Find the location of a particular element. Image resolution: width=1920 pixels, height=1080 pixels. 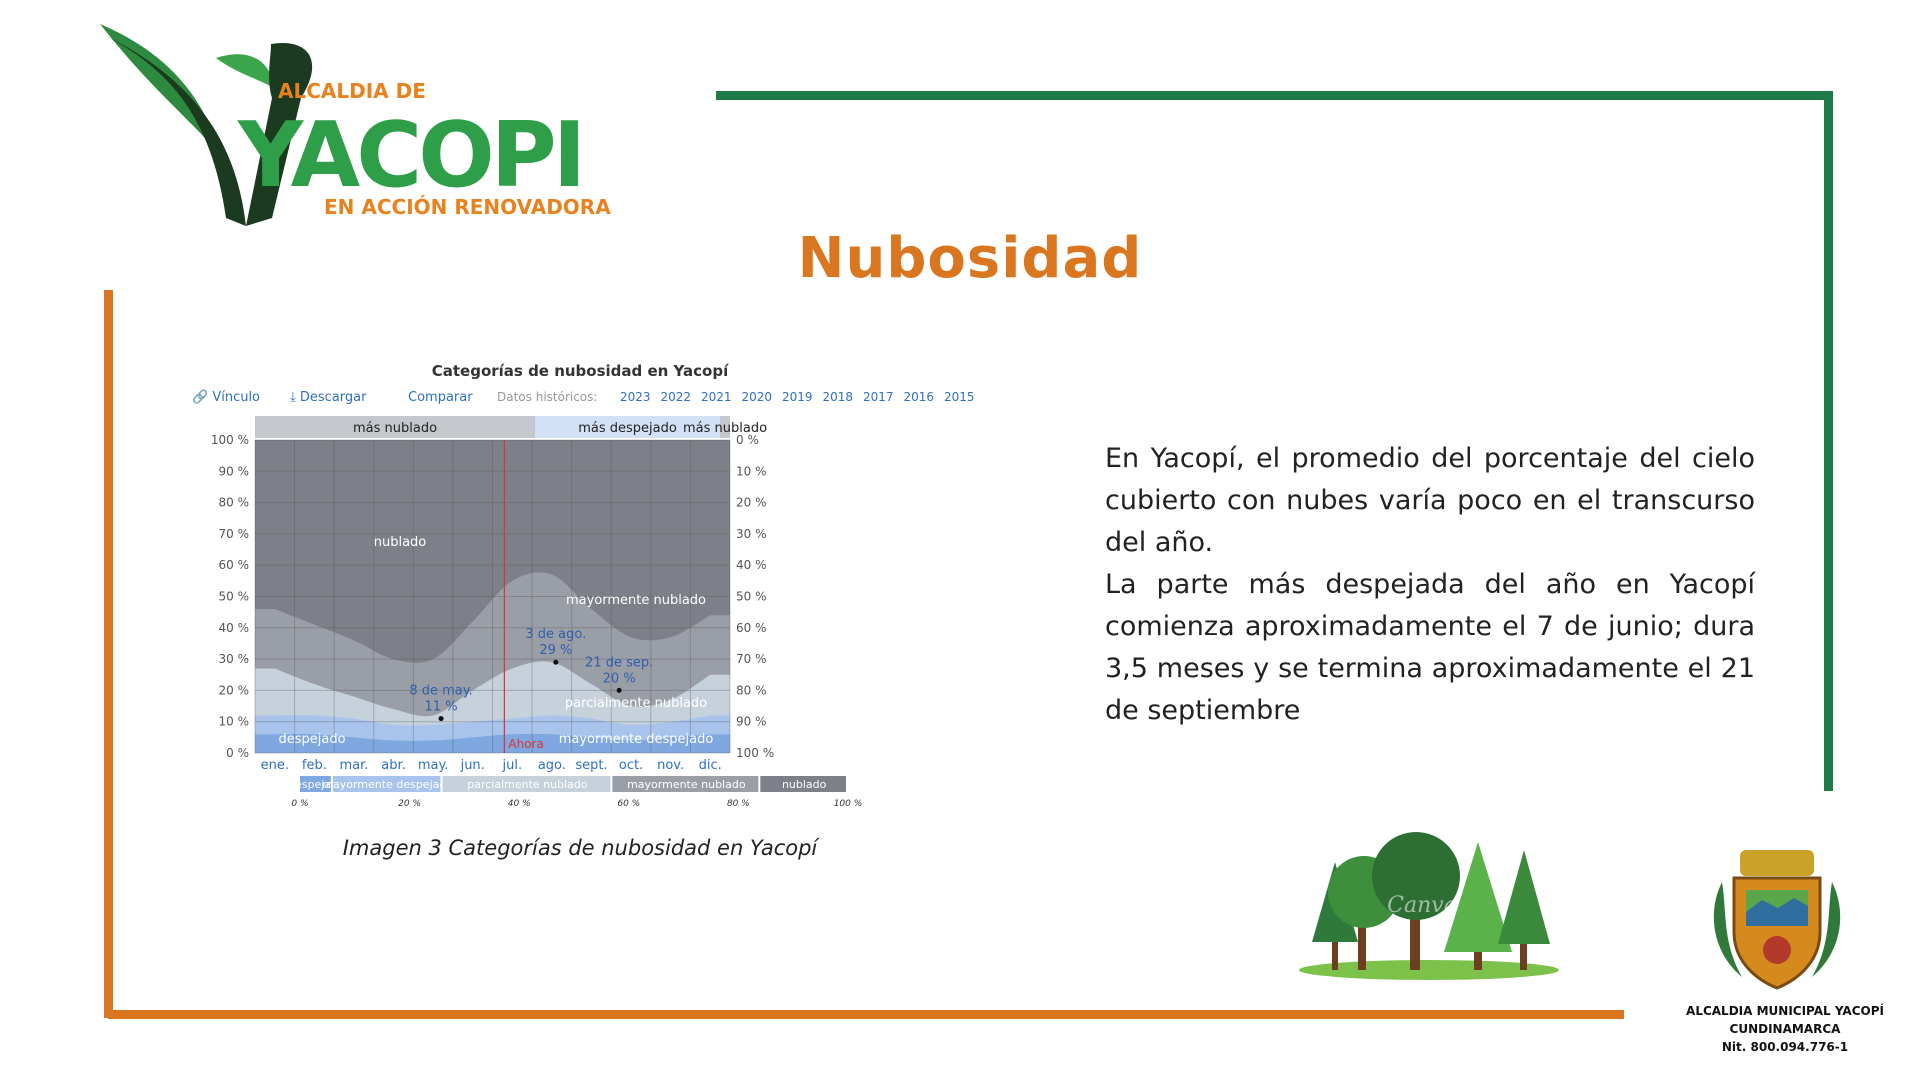

green-frame-vertical is located at coordinates (1828, 441).